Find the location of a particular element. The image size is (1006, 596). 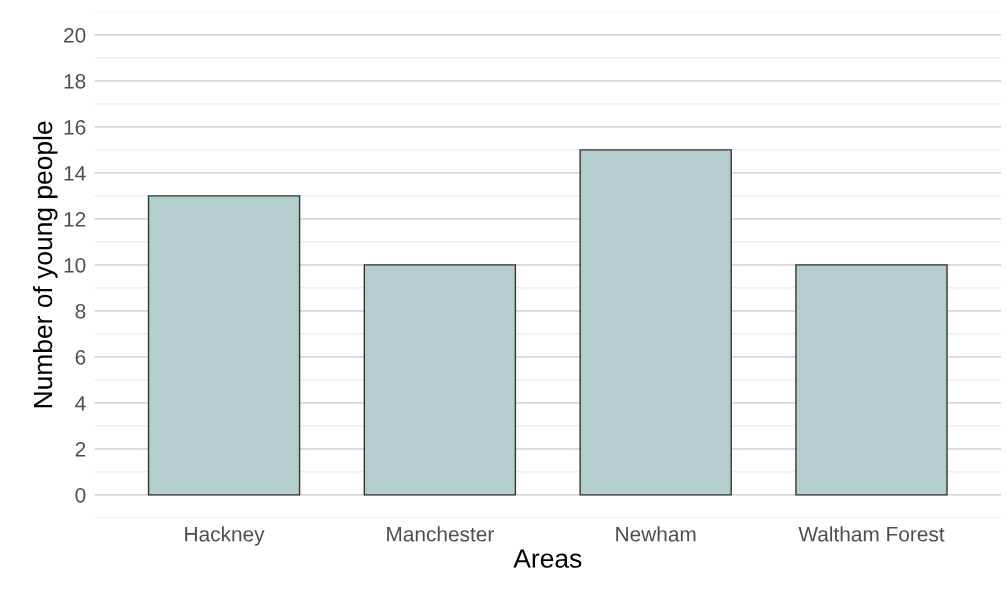

x-tick-label: Waltham Forest is located at coordinates (871, 534).